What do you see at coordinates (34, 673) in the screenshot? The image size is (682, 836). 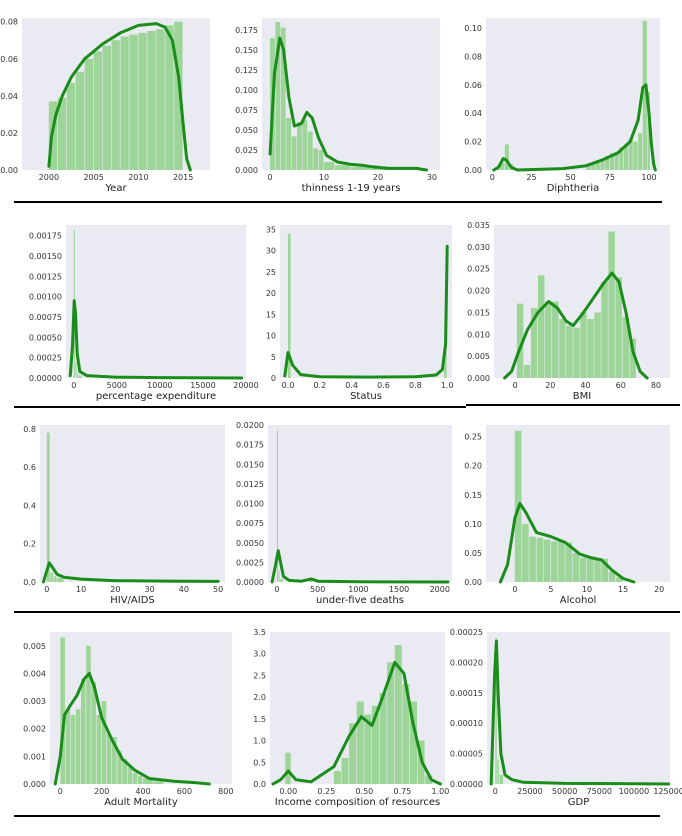 I see `y-tick-label: 0.004` at bounding box center [34, 673].